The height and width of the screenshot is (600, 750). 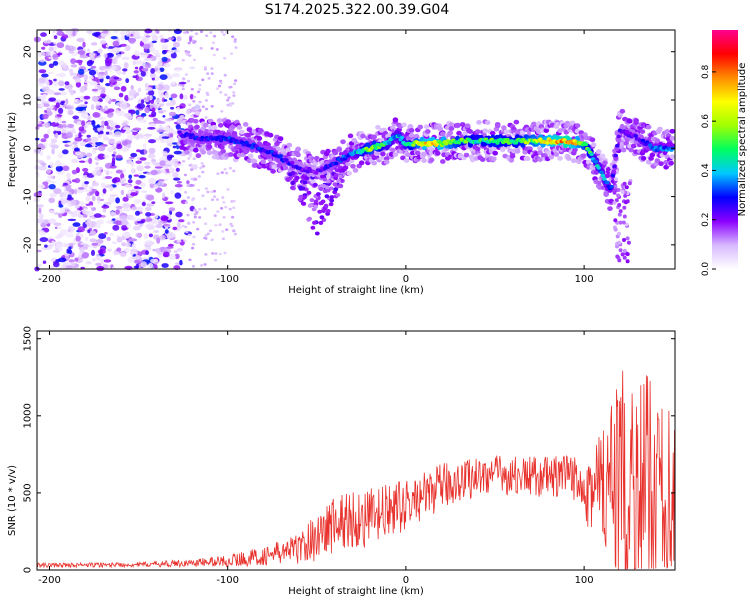 What do you see at coordinates (356, 290) in the screenshot?
I see `spectrogram-x-axis-label: Height of straight line (km)` at bounding box center [356, 290].